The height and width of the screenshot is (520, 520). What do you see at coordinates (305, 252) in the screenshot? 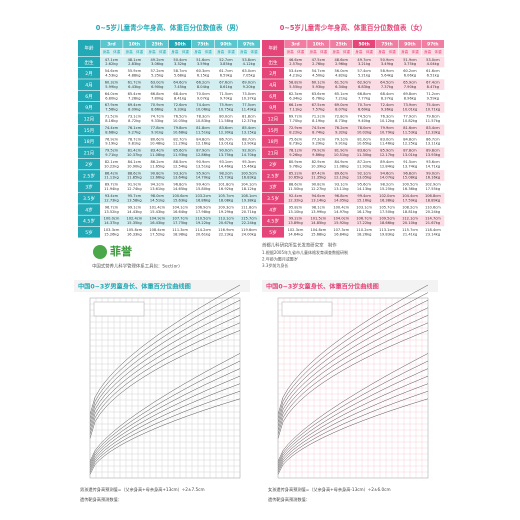
I see `note-item: 1.根据2005年九省市儿童体格发育调查数据研制` at bounding box center [305, 252].